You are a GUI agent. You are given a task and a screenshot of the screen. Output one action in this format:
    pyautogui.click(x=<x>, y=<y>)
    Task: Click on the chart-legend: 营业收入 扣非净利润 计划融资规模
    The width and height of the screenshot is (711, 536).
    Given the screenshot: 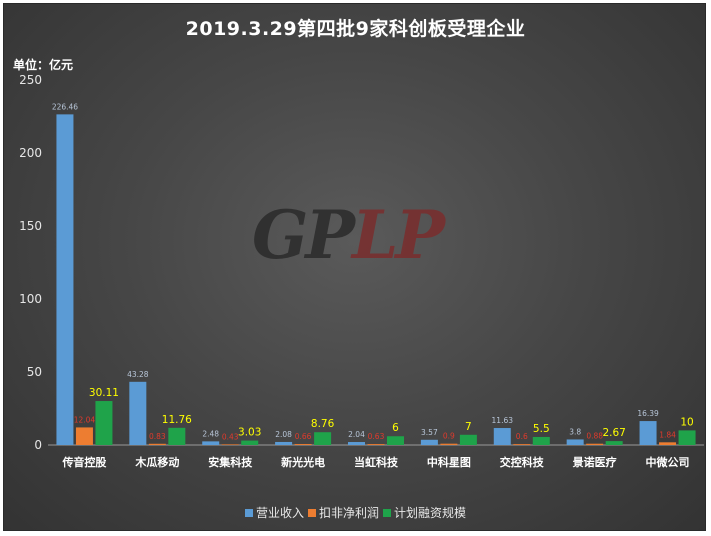 What is the action you would take?
    pyautogui.click(x=355, y=512)
    